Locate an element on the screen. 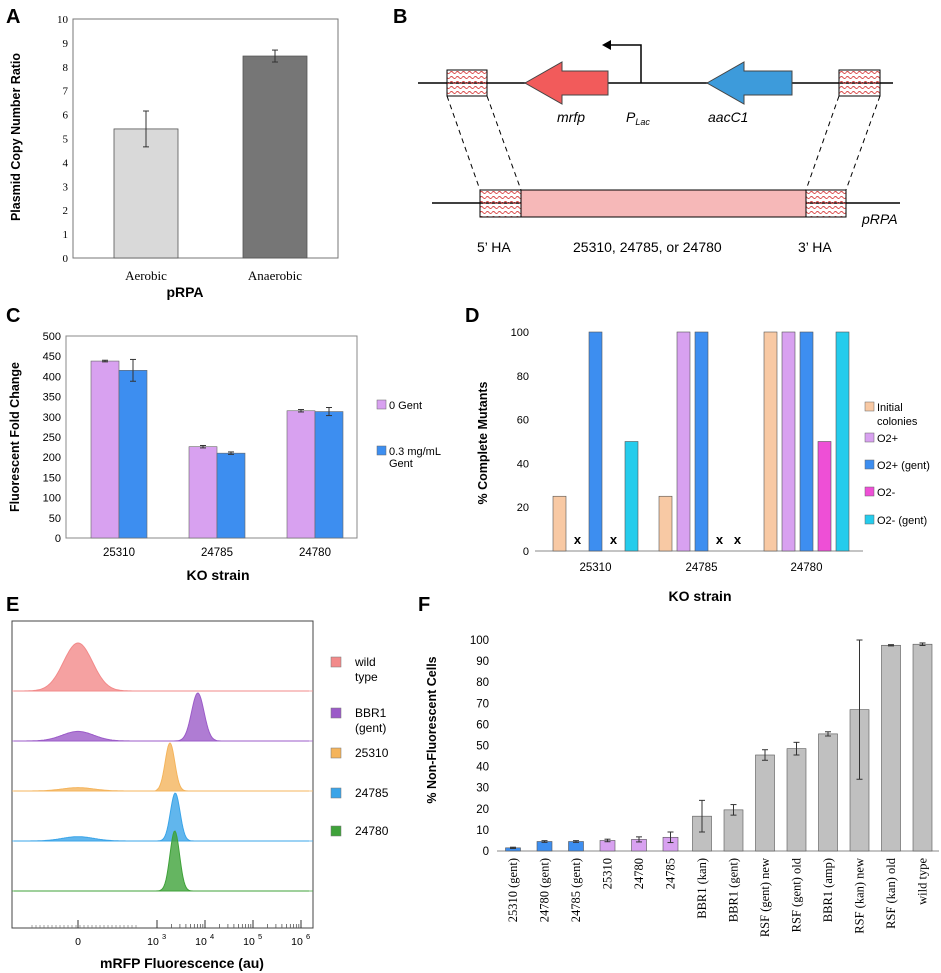 The width and height of the screenshot is (941, 973). panel-c-ytick-label: 450 is located at coordinates (52, 357).